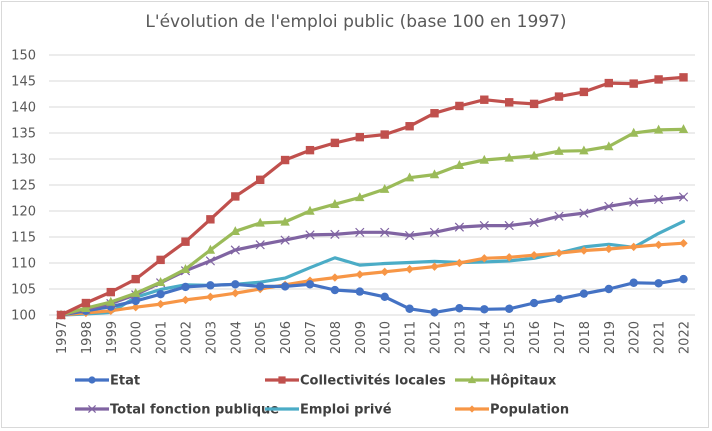 This screenshot has width=712, height=431. I want to click on y-tick-label: 125, so click(23, 186).